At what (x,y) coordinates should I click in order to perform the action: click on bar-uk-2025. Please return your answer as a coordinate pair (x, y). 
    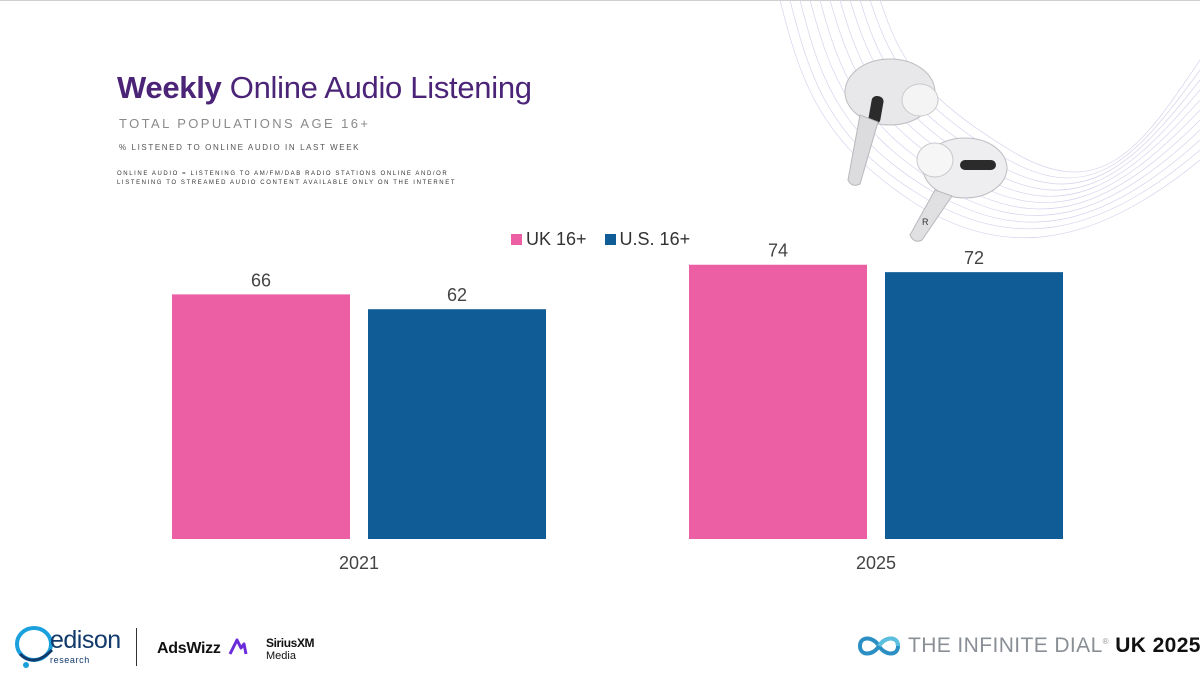
    Looking at the image, I should click on (778, 401).